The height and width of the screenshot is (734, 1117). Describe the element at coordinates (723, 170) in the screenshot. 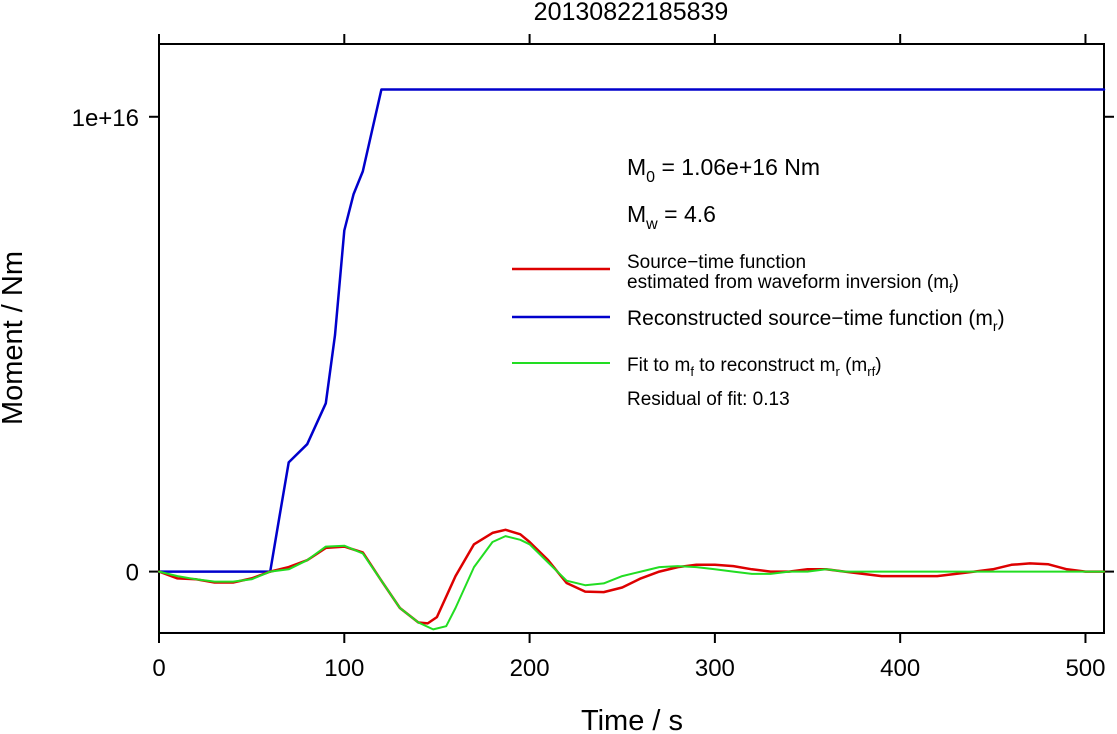

I see `m0-annotation: M0 = 1.06e+16 Nm` at that location.